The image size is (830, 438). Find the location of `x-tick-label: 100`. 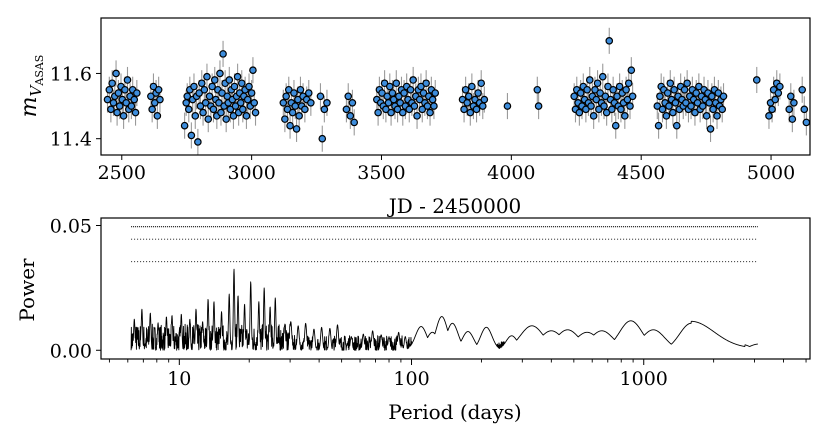

x-tick-label: 100 is located at coordinates (411, 379).